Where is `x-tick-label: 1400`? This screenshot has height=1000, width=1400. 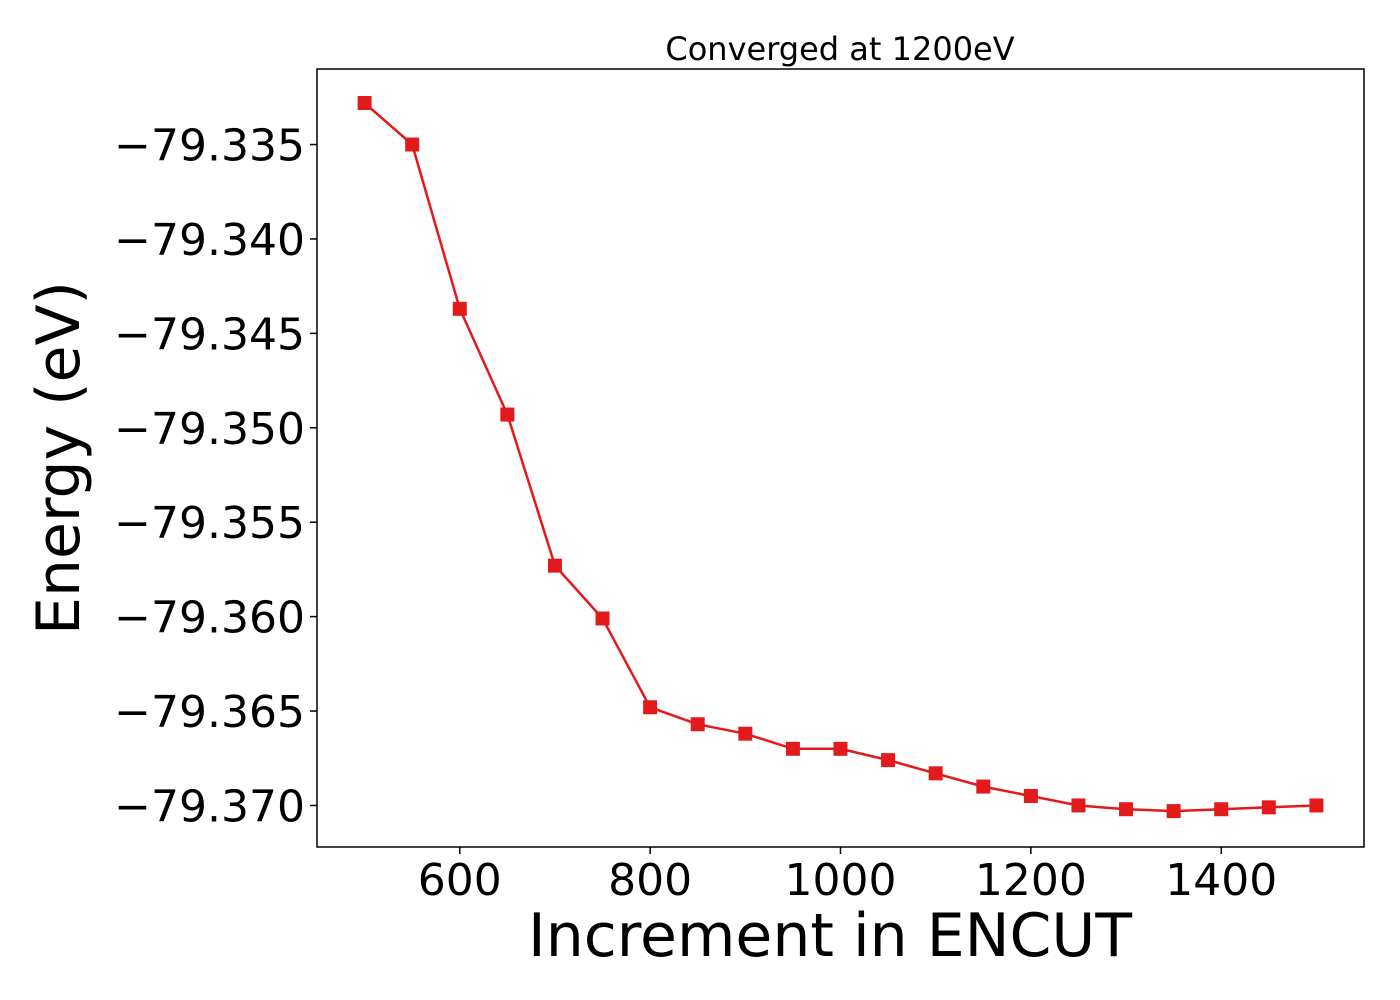 x-tick-label: 1400 is located at coordinates (1221, 880).